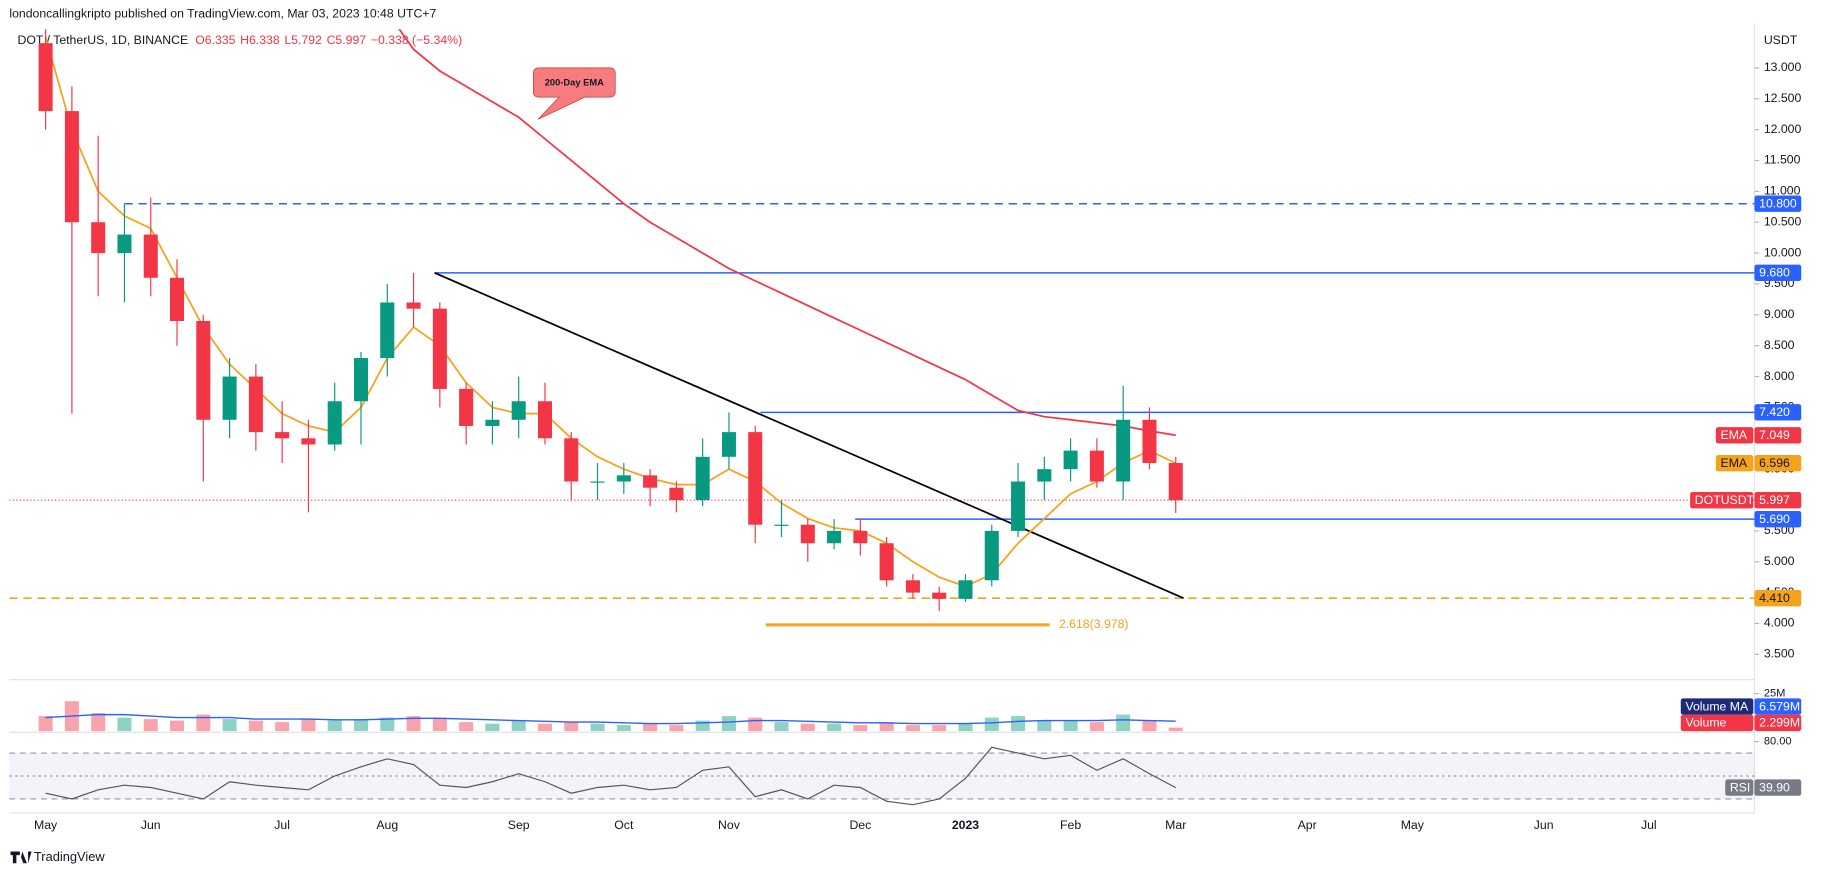  Describe the element at coordinates (1779, 314) in the screenshot. I see `y-tick-label: 9.000` at that location.